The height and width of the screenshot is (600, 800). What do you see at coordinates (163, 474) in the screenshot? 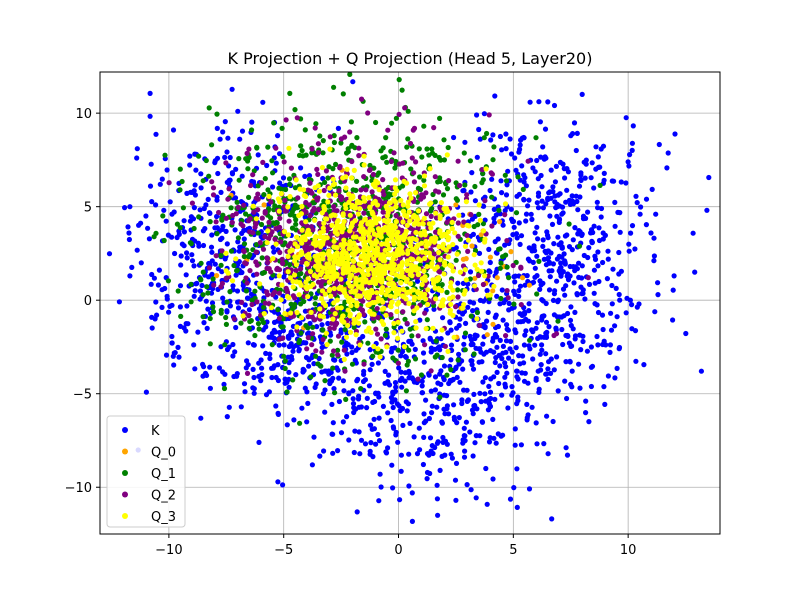
I see `legend-label: Q_1` at bounding box center [163, 474].